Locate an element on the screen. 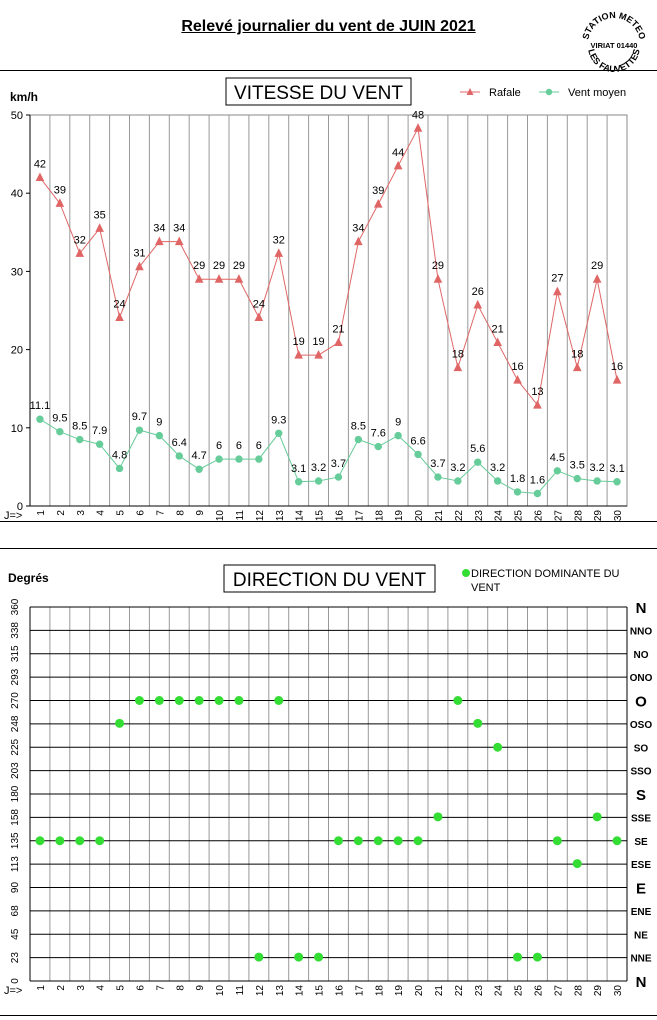 The width and height of the screenshot is (657, 1020). x-tick-label: 22 is located at coordinates (459, 515).